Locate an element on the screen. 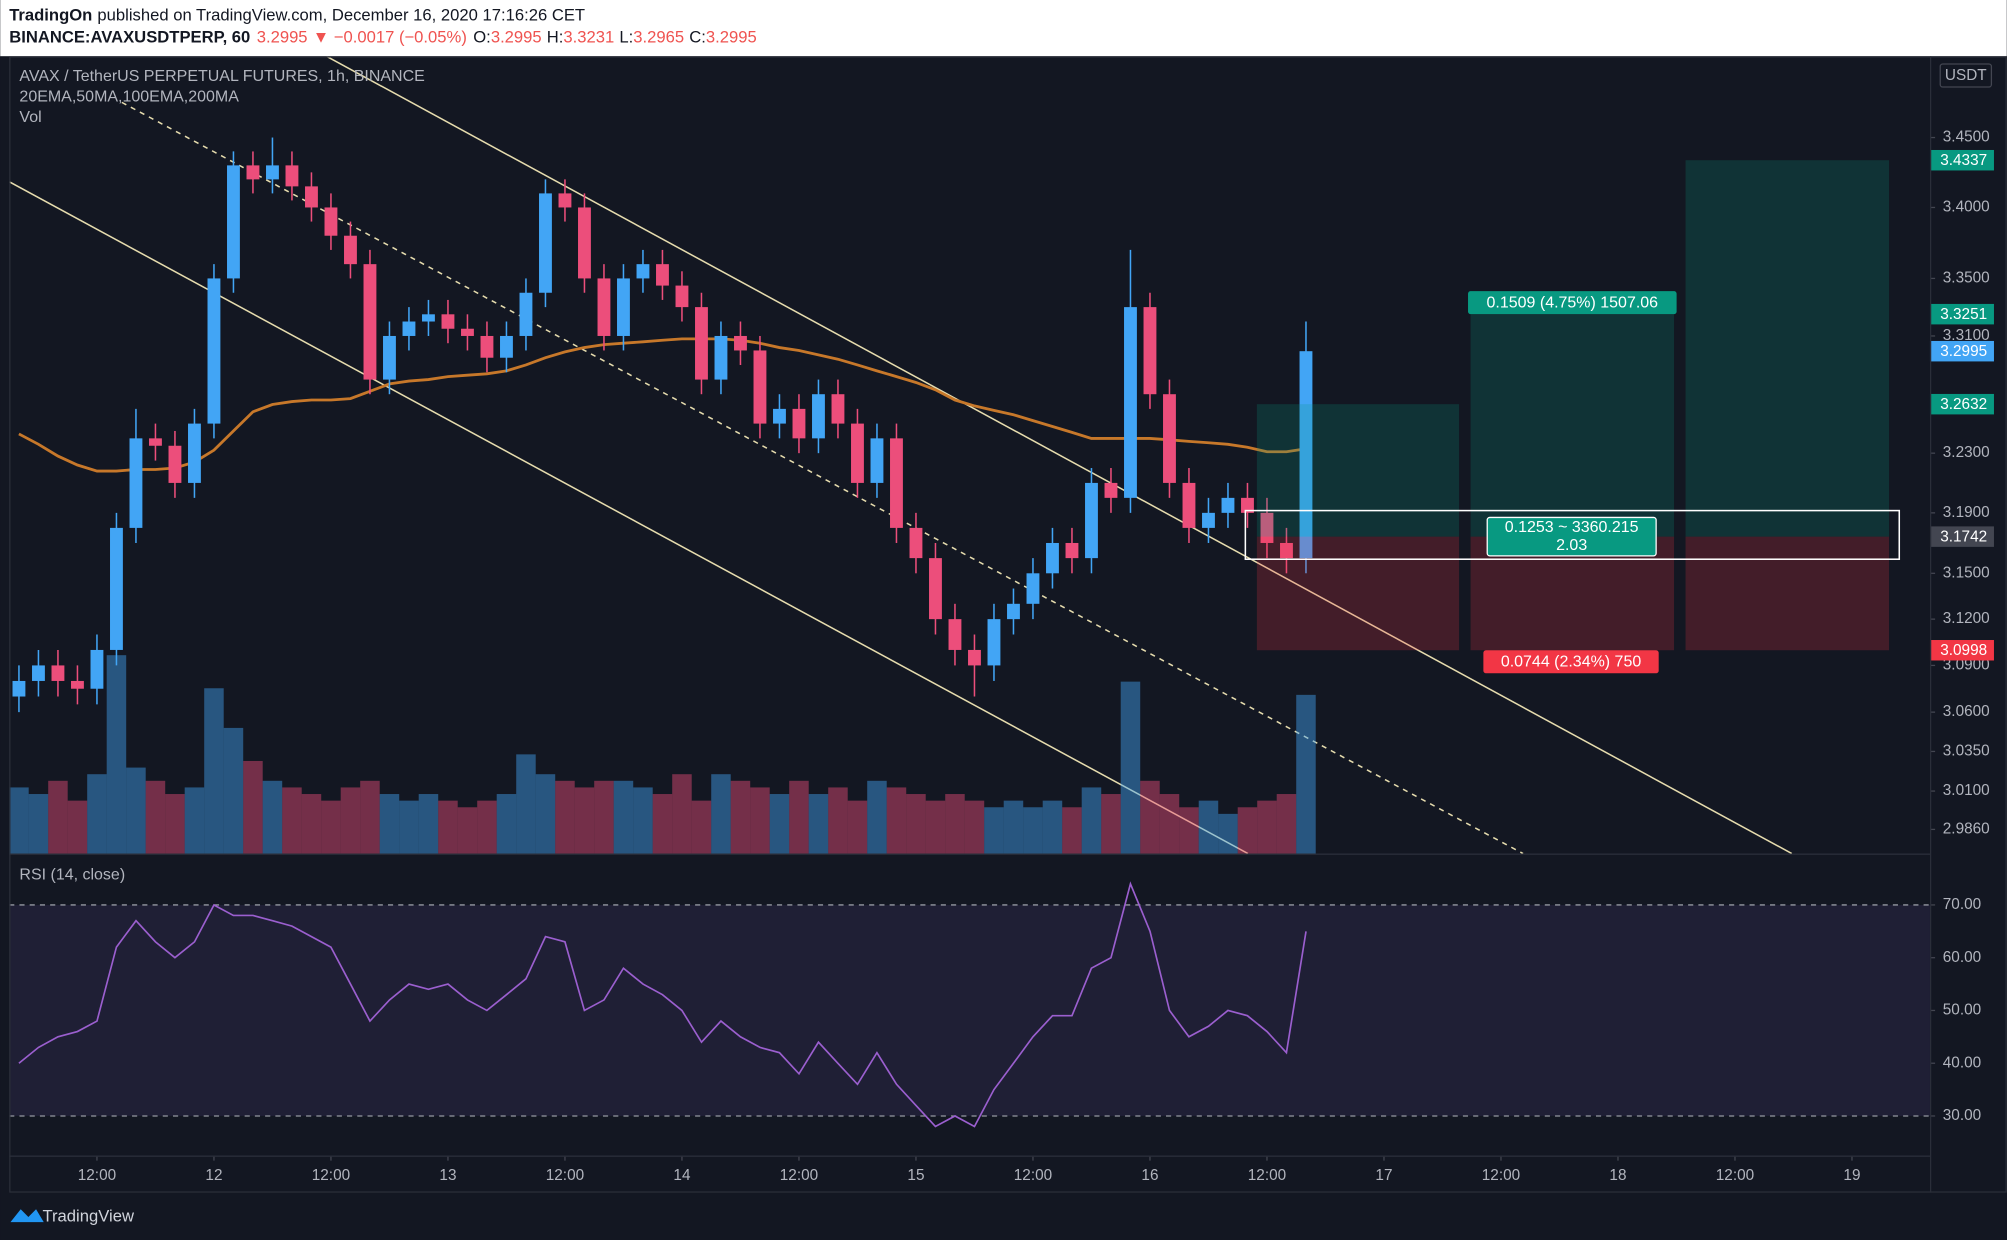 Image resolution: width=2007 pixels, height=1240 pixels. y-tick-label: 3.3100 is located at coordinates (1966, 335).